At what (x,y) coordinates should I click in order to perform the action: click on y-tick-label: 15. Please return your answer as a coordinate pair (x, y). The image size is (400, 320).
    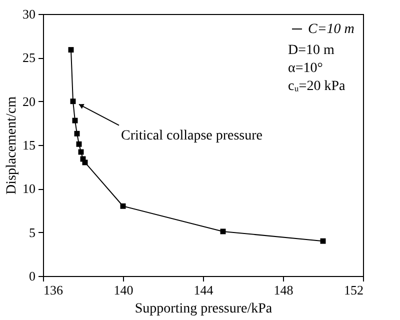
    Looking at the image, I should click on (29, 145).